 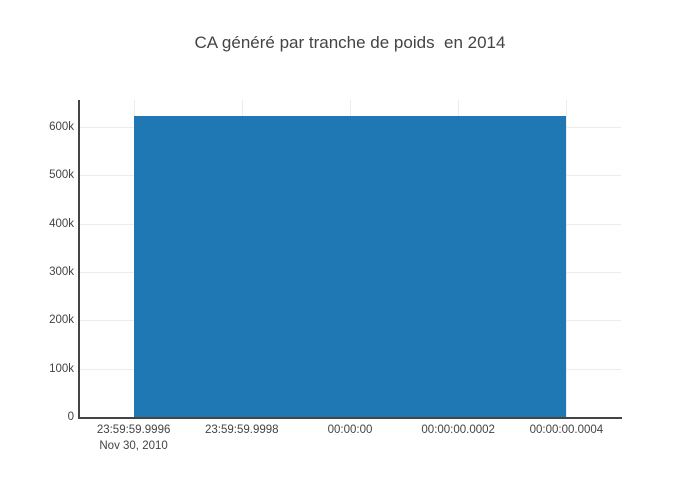 What do you see at coordinates (79, 259) in the screenshot?
I see `y-axis-line` at bounding box center [79, 259].